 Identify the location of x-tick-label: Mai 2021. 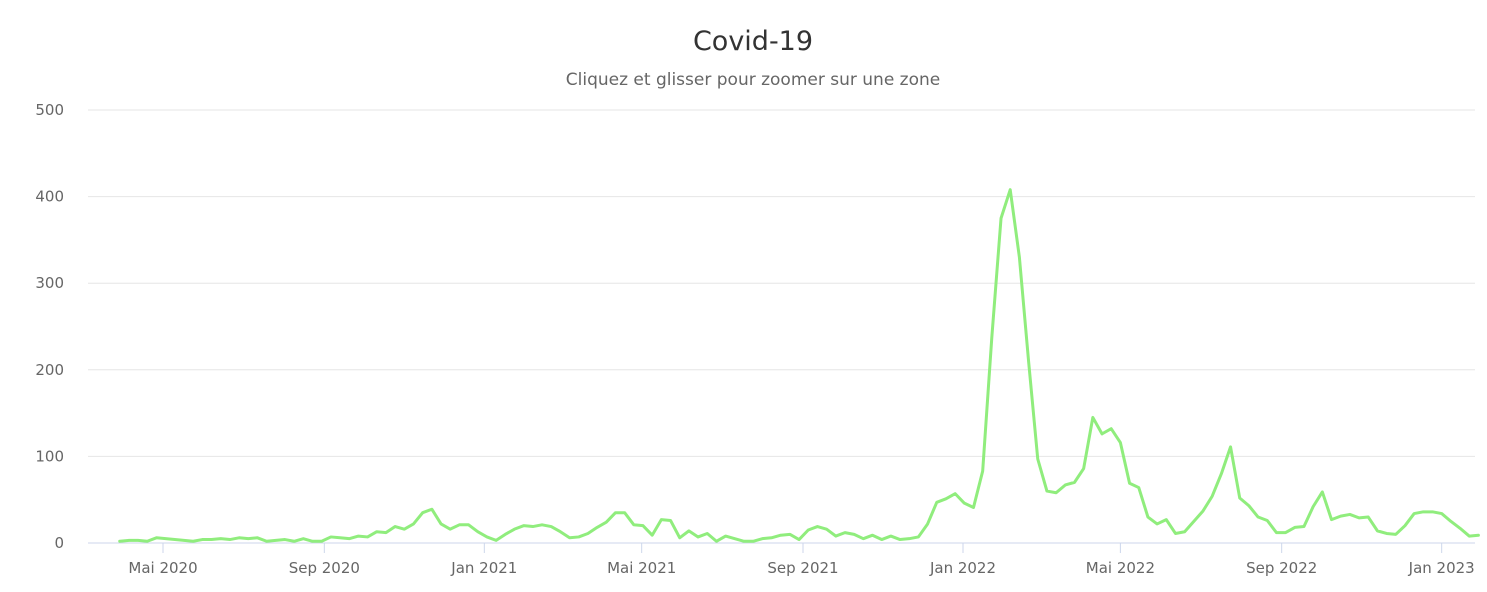
(641, 568).